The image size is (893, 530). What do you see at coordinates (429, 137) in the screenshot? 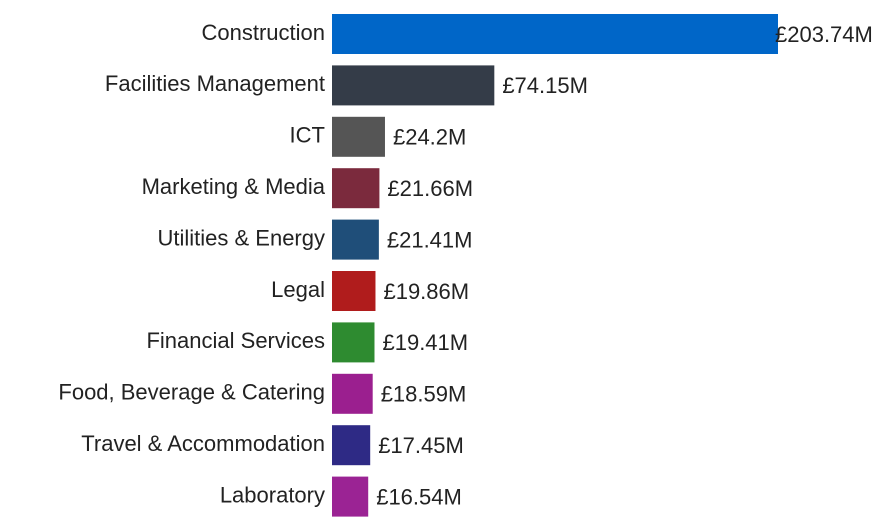
I see `value-label: £24.2M` at bounding box center [429, 137].